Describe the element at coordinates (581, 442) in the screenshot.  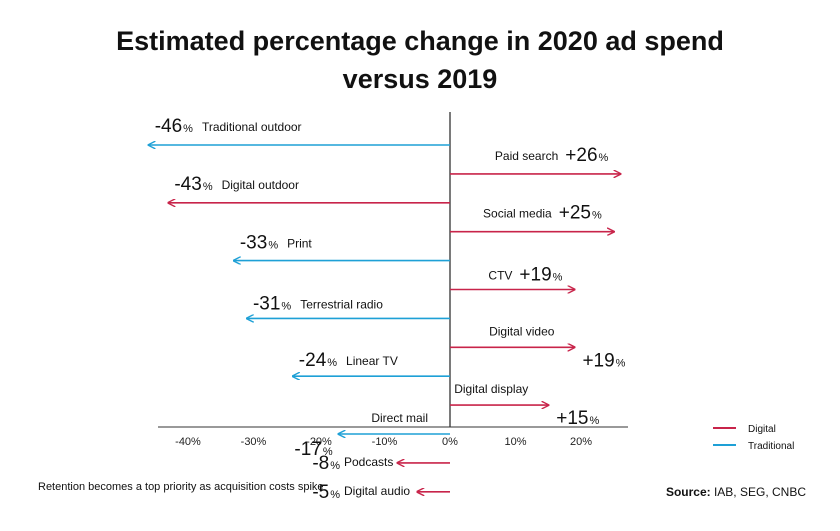
I see `x-tick-label: 20%` at that location.